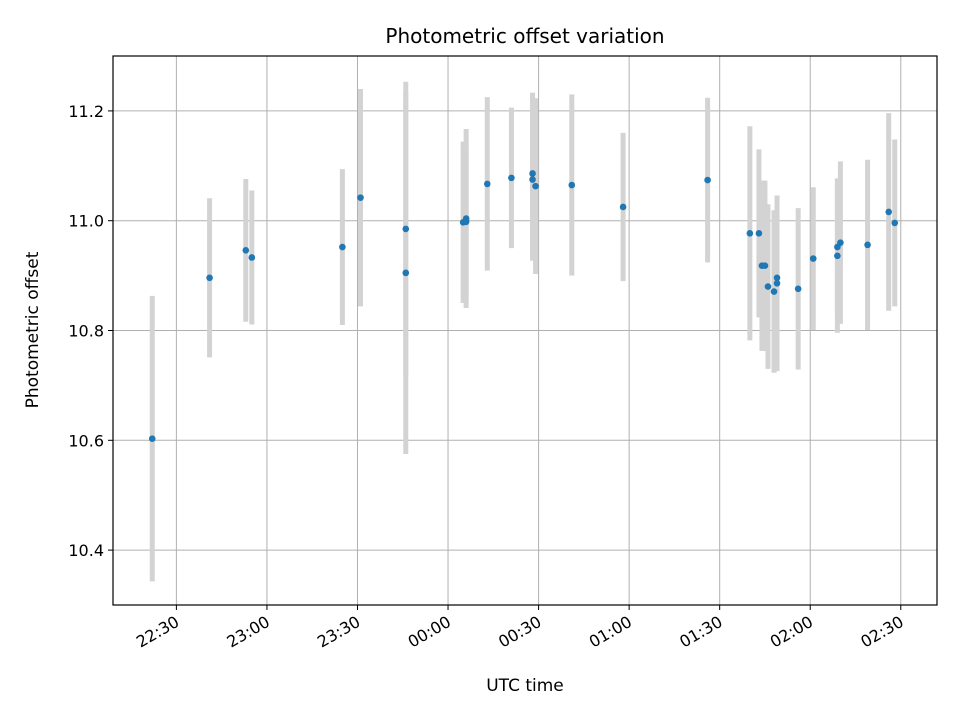 The image size is (960, 720). What do you see at coordinates (86, 111) in the screenshot?
I see `y-tick-label: 11.2` at bounding box center [86, 111].